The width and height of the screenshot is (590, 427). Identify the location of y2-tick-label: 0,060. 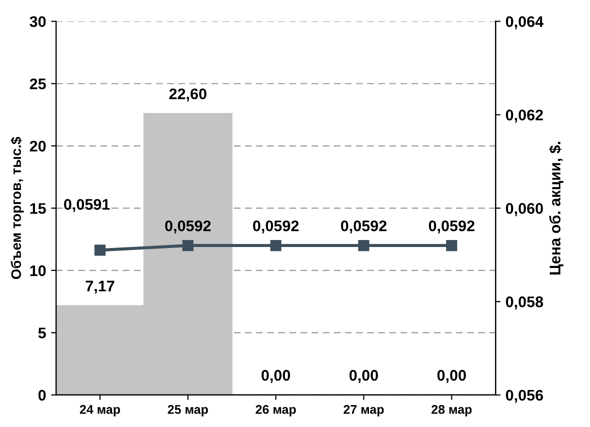
(524, 209).